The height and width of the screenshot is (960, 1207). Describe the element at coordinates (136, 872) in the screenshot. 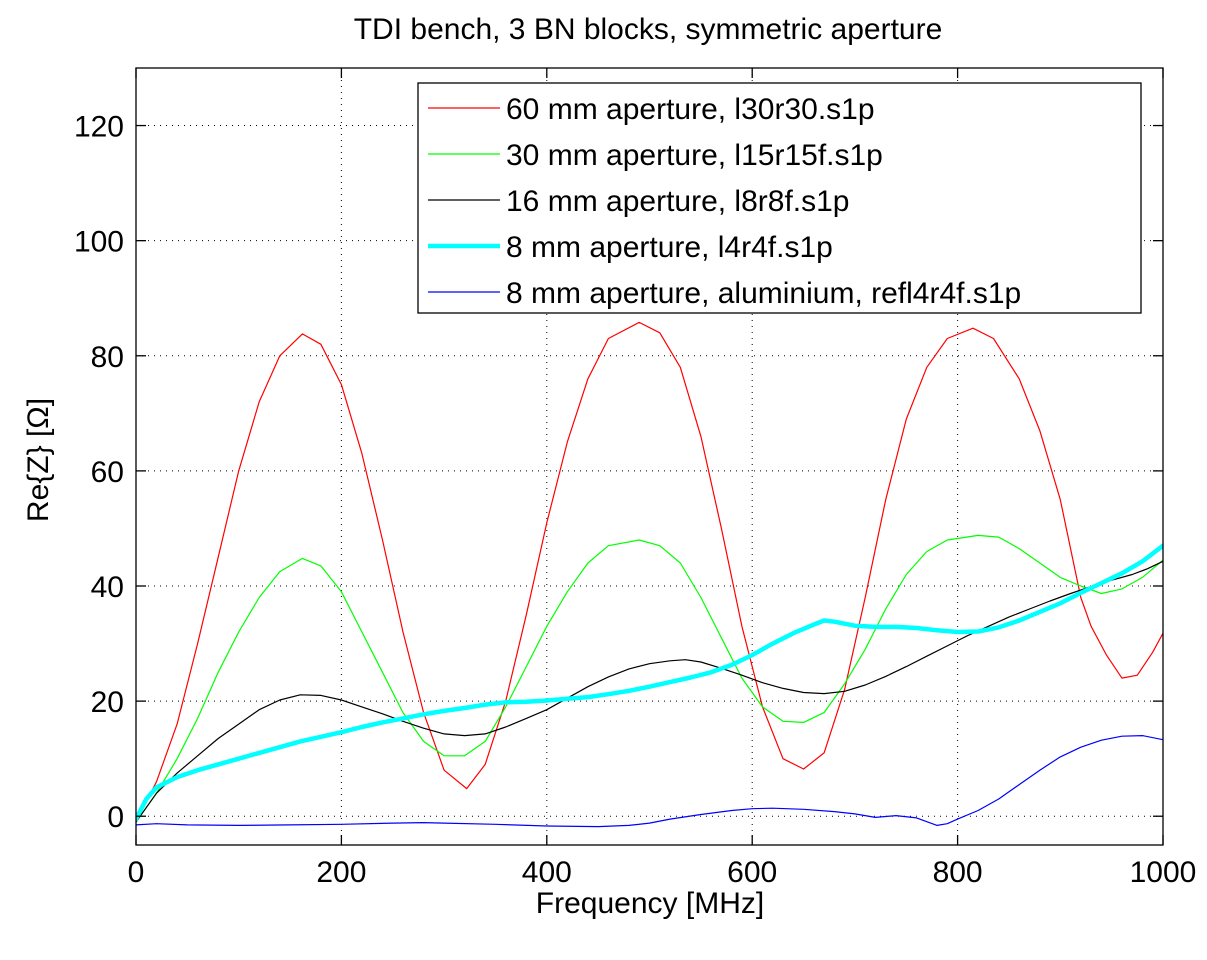

I see `x-tick-label: 0` at that location.